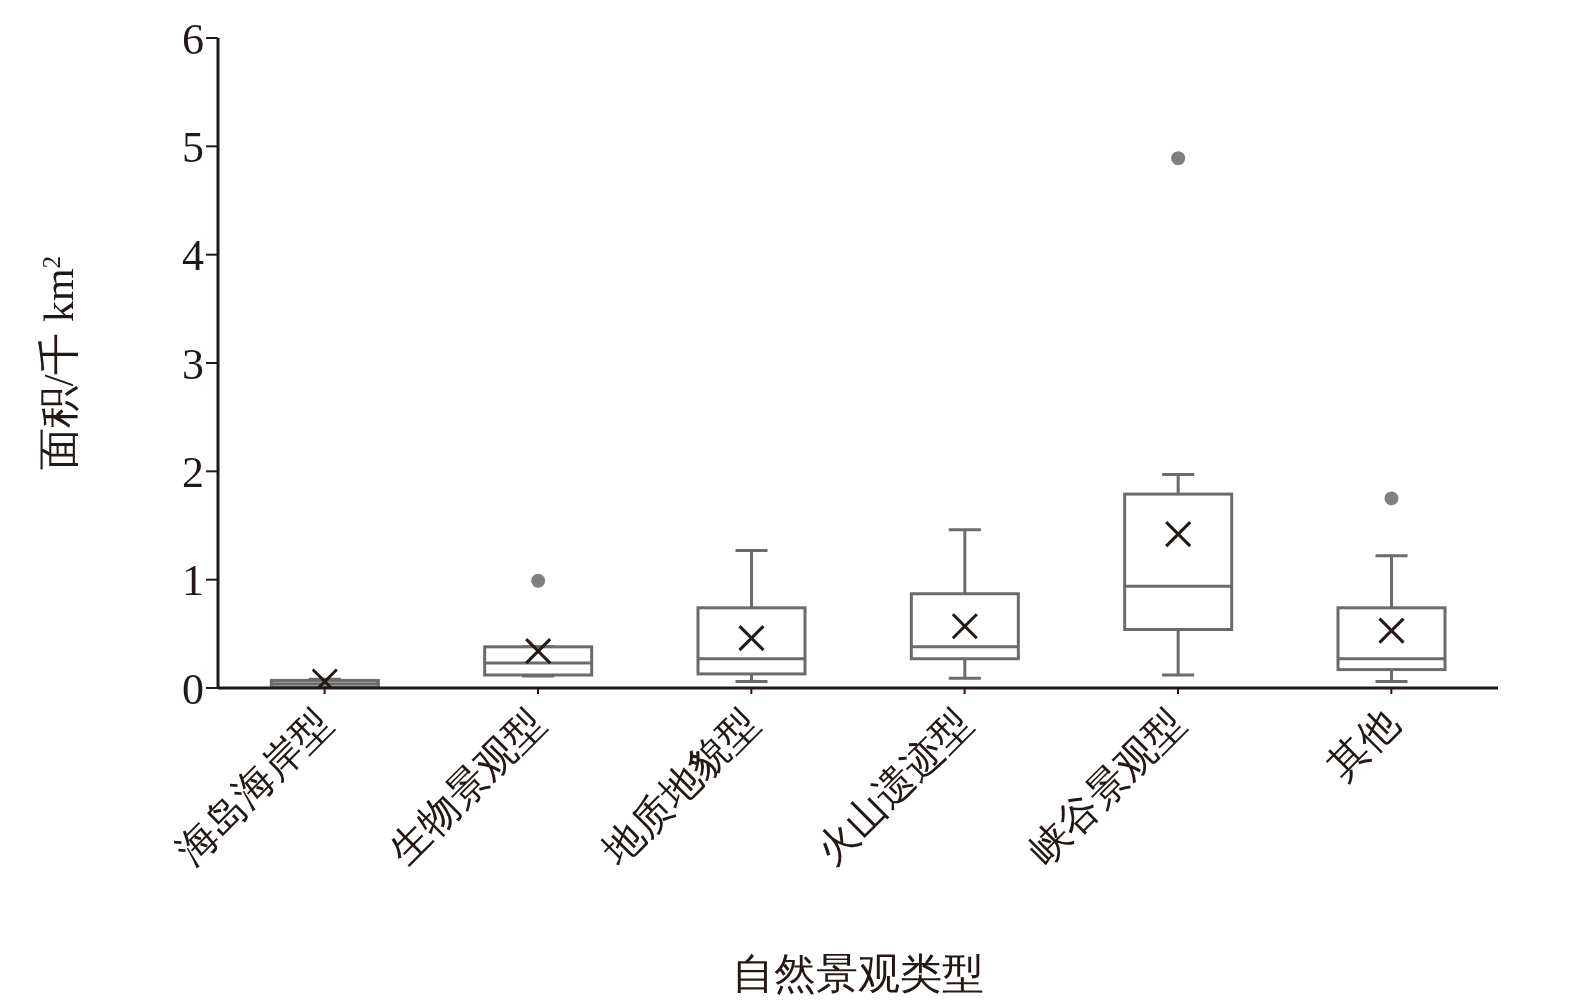  I want to click on y-tick-label: 0, so click(193, 689).